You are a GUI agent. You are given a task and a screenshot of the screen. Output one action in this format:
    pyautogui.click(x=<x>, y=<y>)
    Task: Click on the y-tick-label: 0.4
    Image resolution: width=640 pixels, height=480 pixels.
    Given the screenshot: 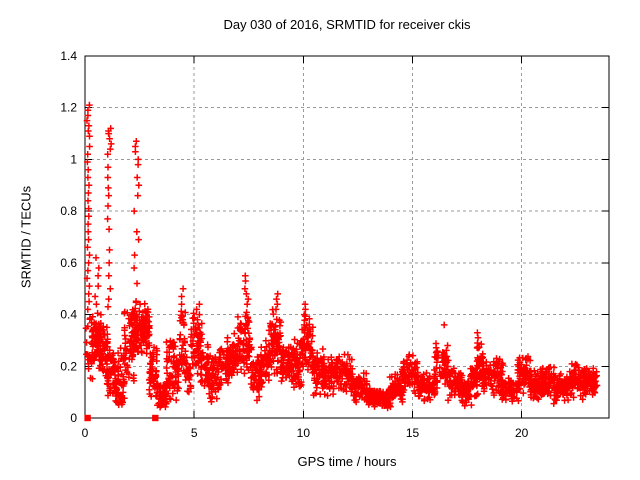 What is the action you would take?
    pyautogui.click(x=68, y=315)
    